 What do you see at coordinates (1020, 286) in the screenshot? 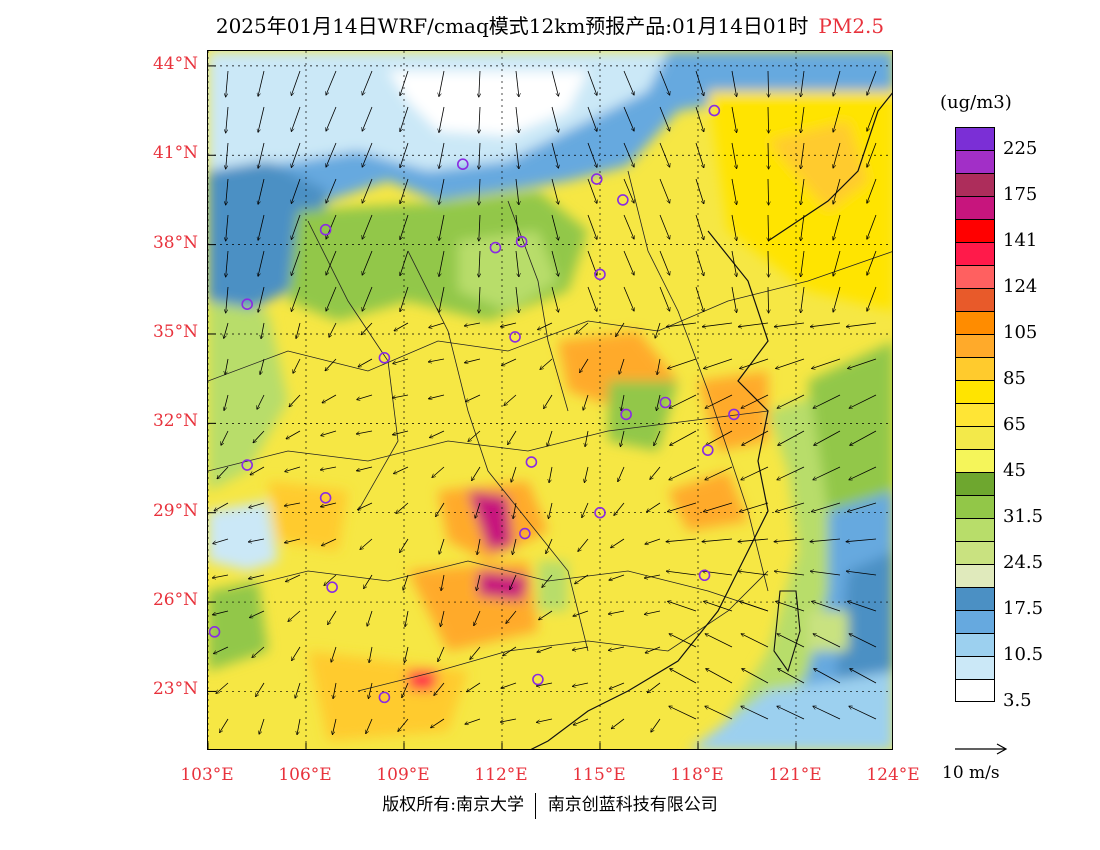
I see `colorbar-label: 124` at bounding box center [1020, 286].